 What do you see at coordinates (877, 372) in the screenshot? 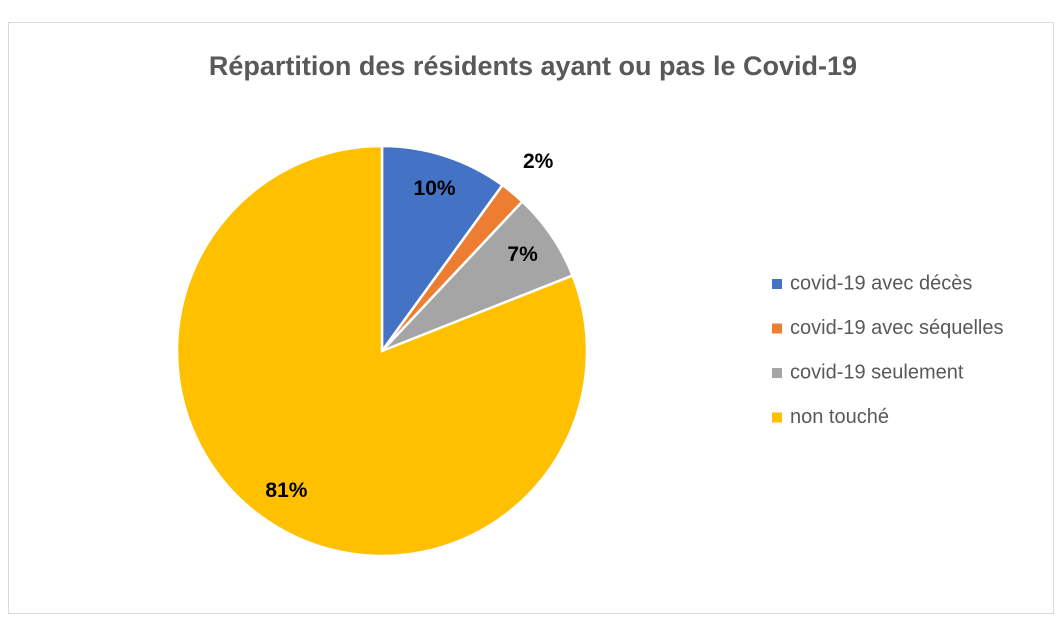
I see `legend-label: covid-19 seulement` at bounding box center [877, 372].